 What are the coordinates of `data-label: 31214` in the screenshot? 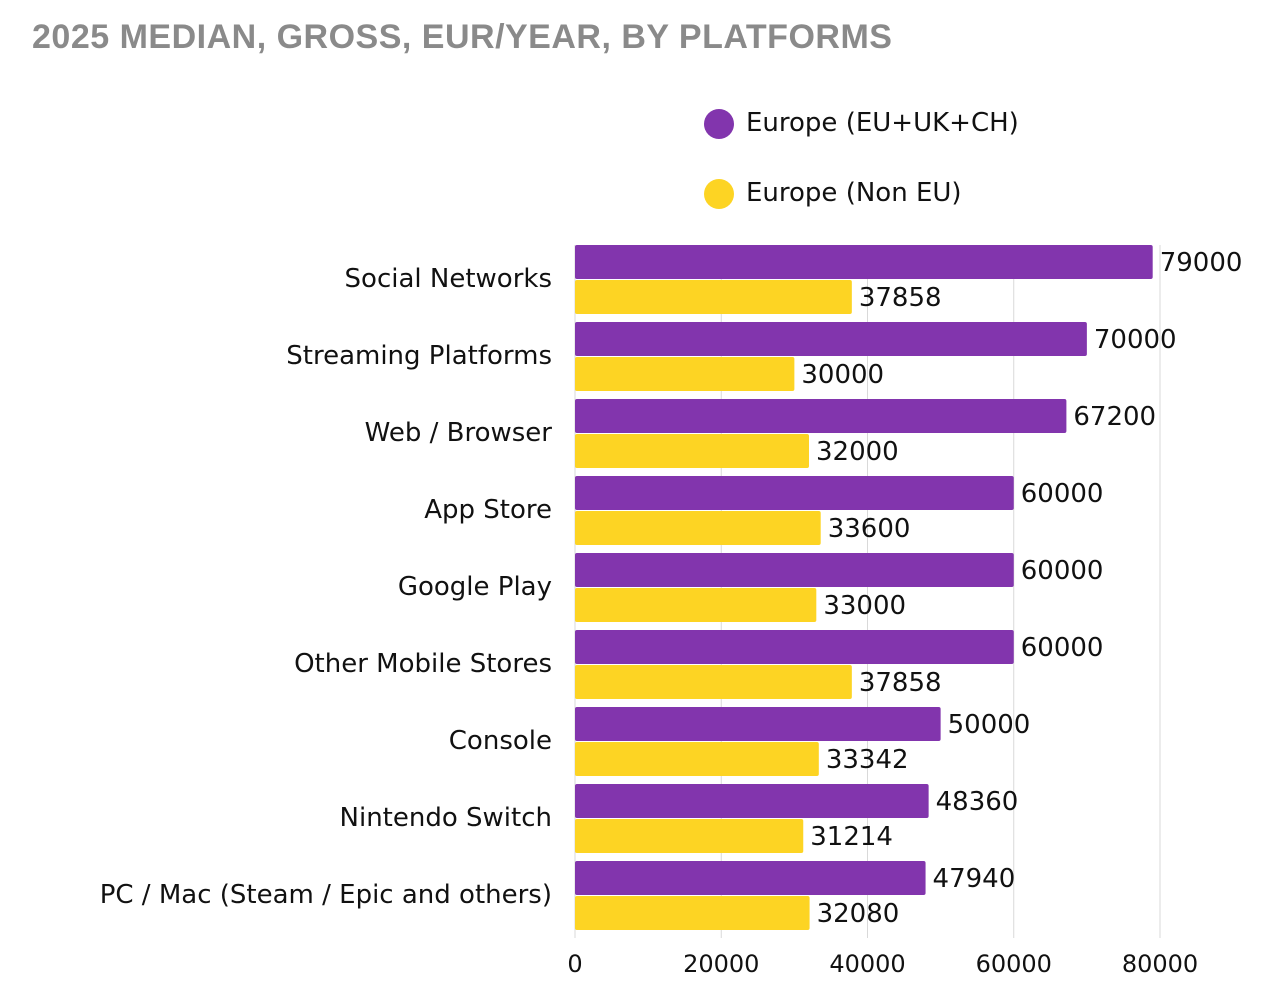 It's located at (851, 837).